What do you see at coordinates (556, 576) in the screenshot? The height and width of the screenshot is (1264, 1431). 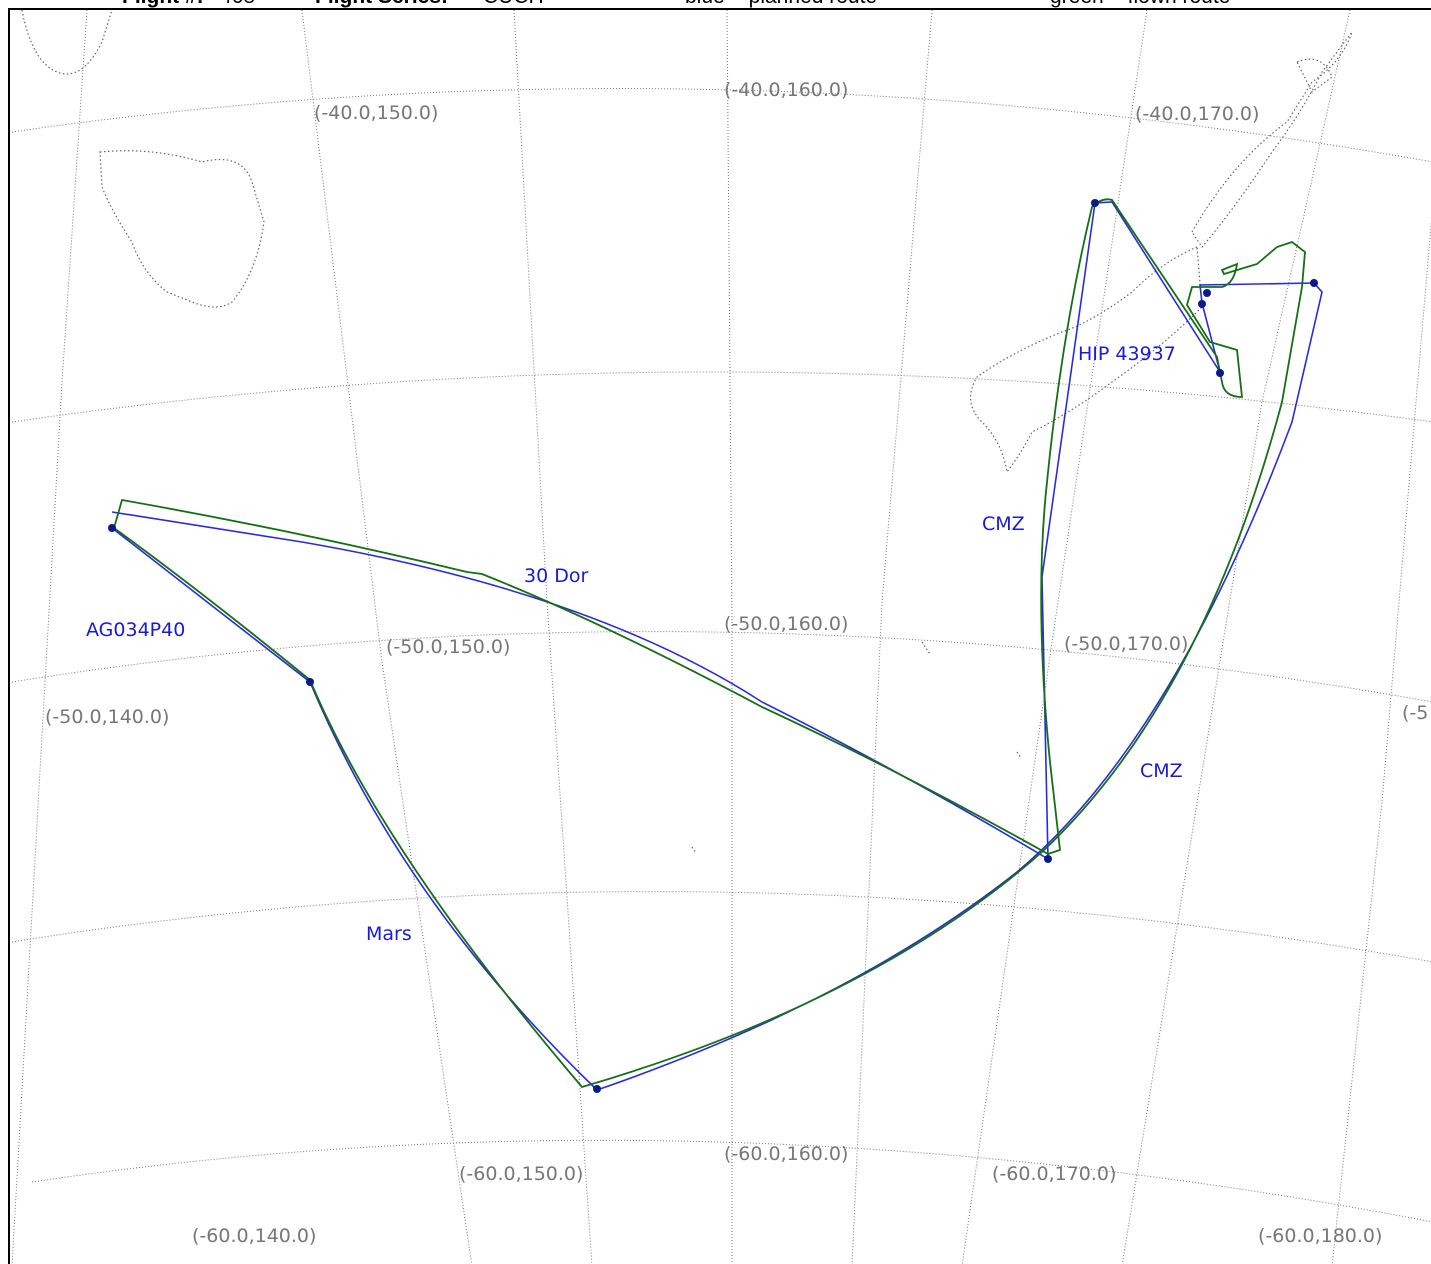 I see `target-label-30-dor: 30 Dor` at bounding box center [556, 576].